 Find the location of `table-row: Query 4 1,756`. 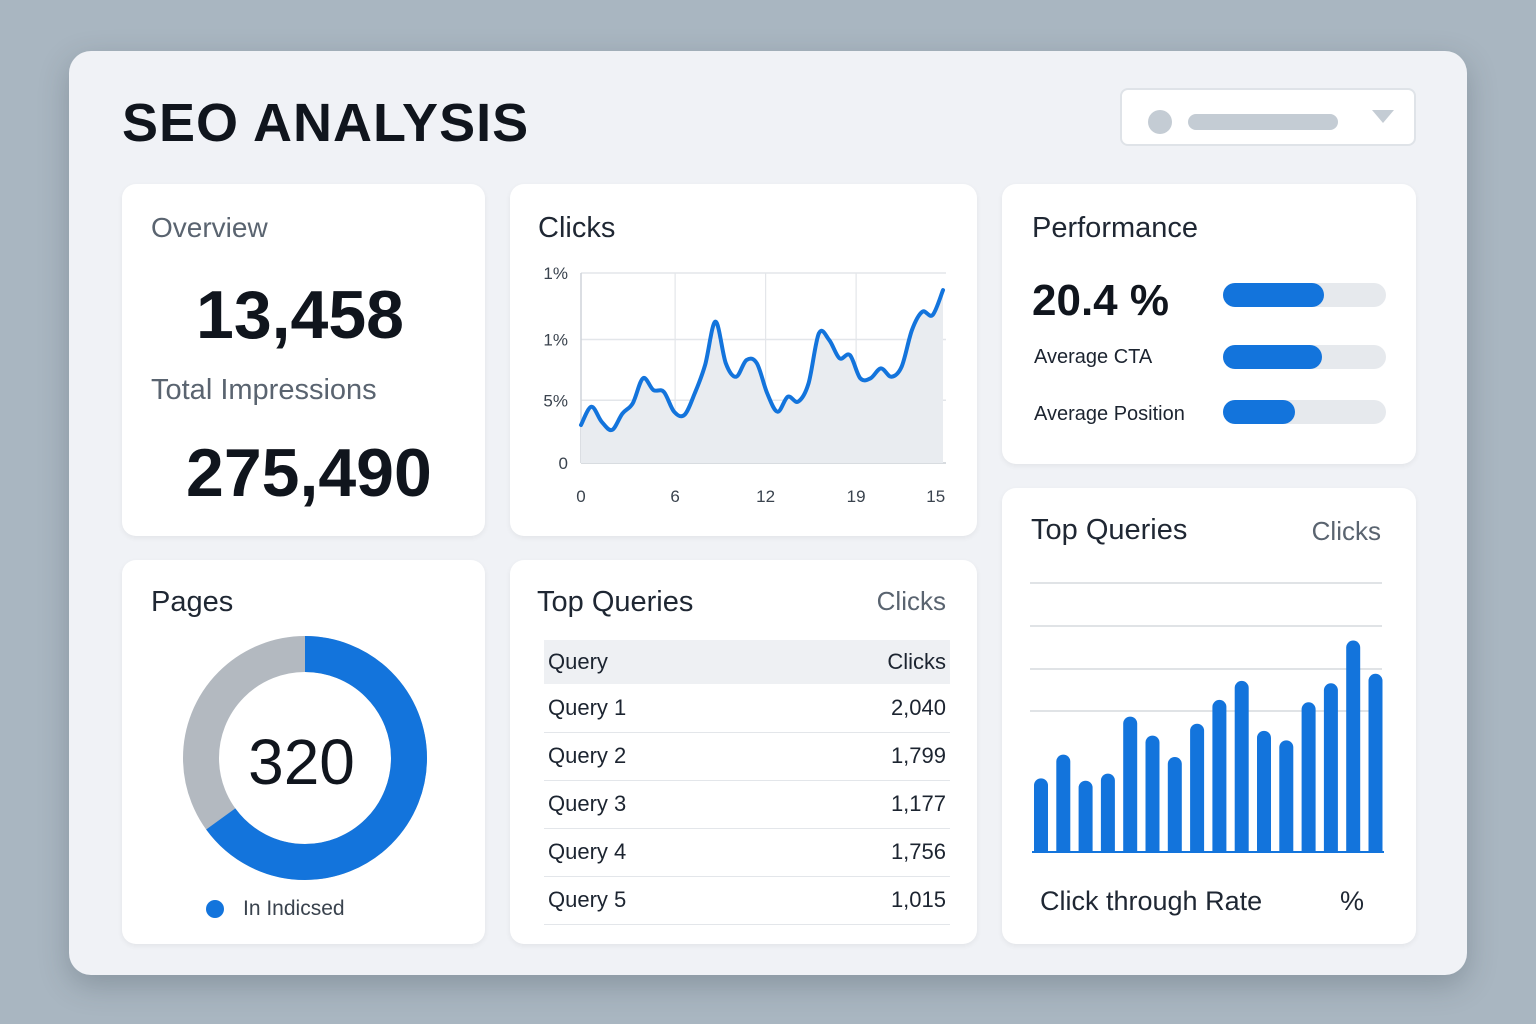

table-row: Query 4 1,756 is located at coordinates (747, 852).